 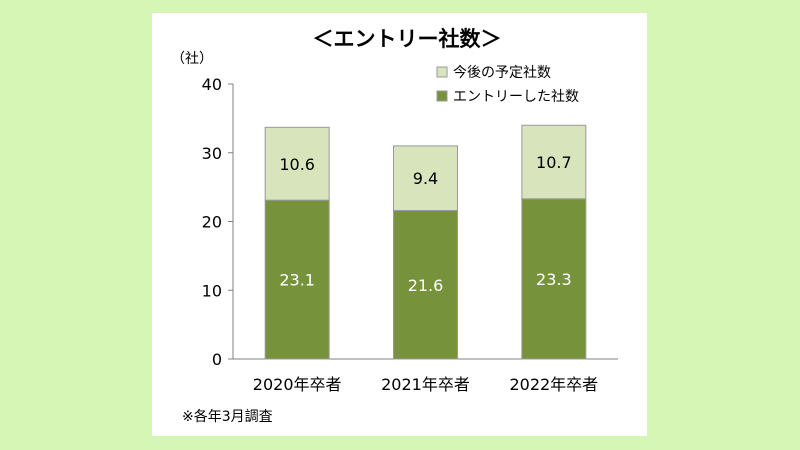 I want to click on y-unit-label: （社）, so click(x=192, y=59).